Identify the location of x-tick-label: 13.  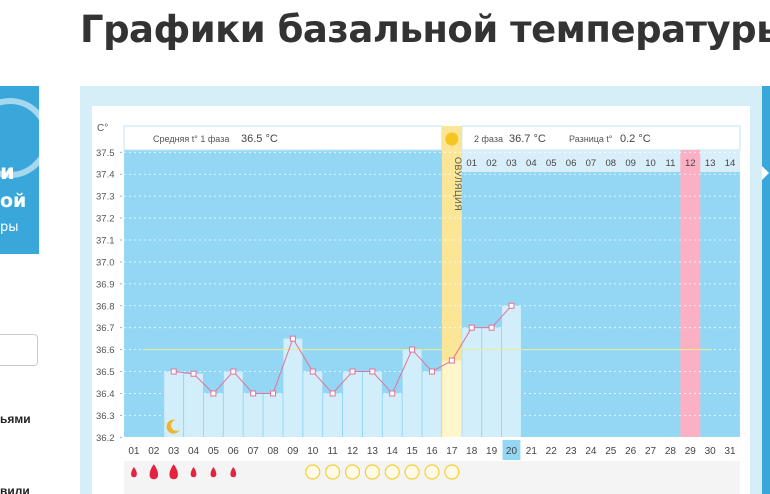
(373, 451).